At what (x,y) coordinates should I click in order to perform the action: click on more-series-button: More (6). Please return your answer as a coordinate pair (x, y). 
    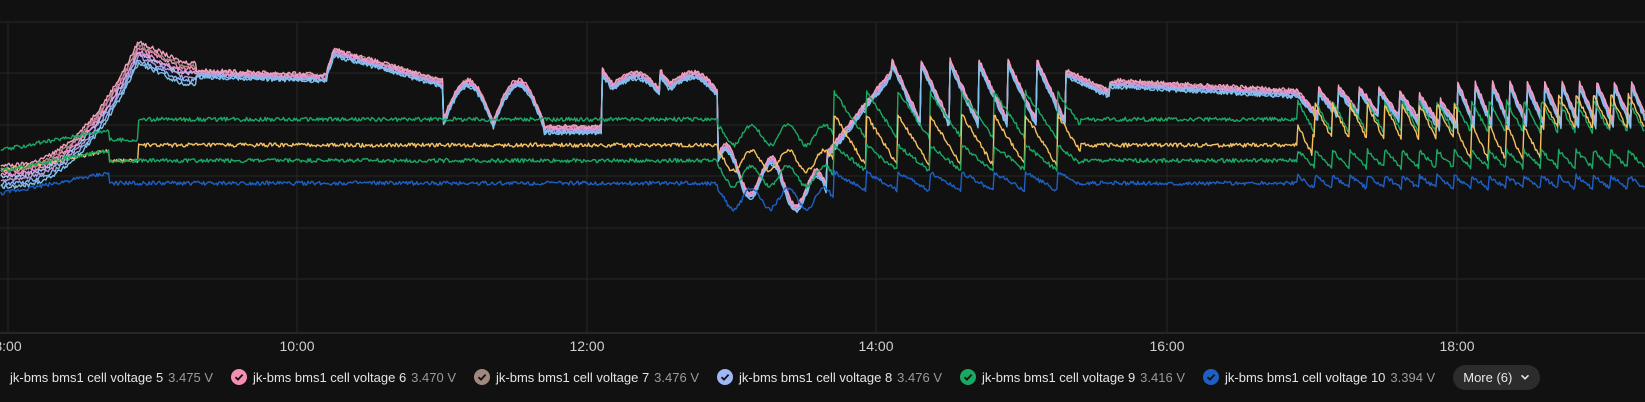
    Looking at the image, I should click on (1497, 377).